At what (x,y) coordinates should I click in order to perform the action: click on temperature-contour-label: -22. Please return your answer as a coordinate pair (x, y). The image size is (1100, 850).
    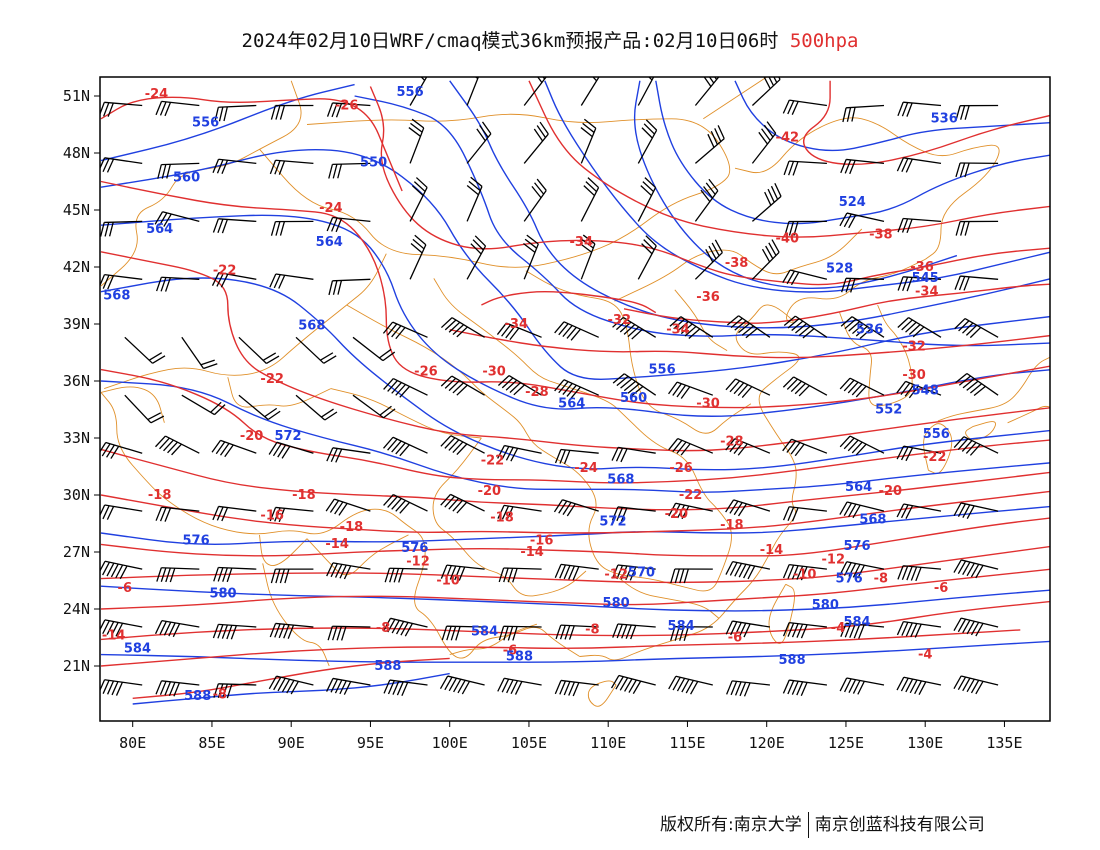
    Looking at the image, I should click on (935, 457).